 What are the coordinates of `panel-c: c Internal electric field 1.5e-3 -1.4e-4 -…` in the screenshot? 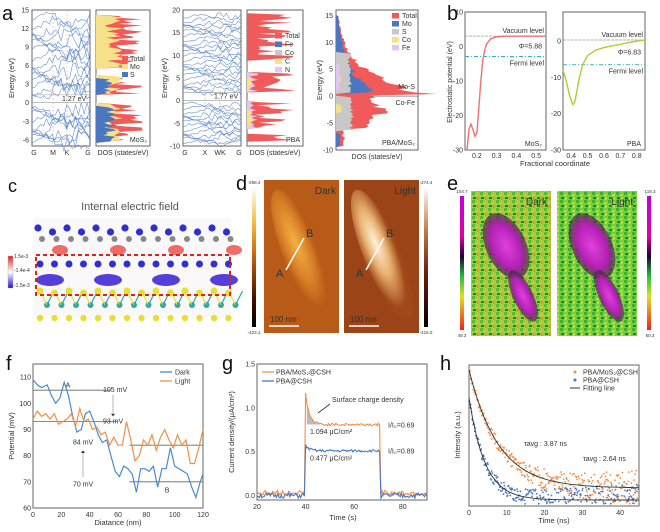 It's located at (125, 249).